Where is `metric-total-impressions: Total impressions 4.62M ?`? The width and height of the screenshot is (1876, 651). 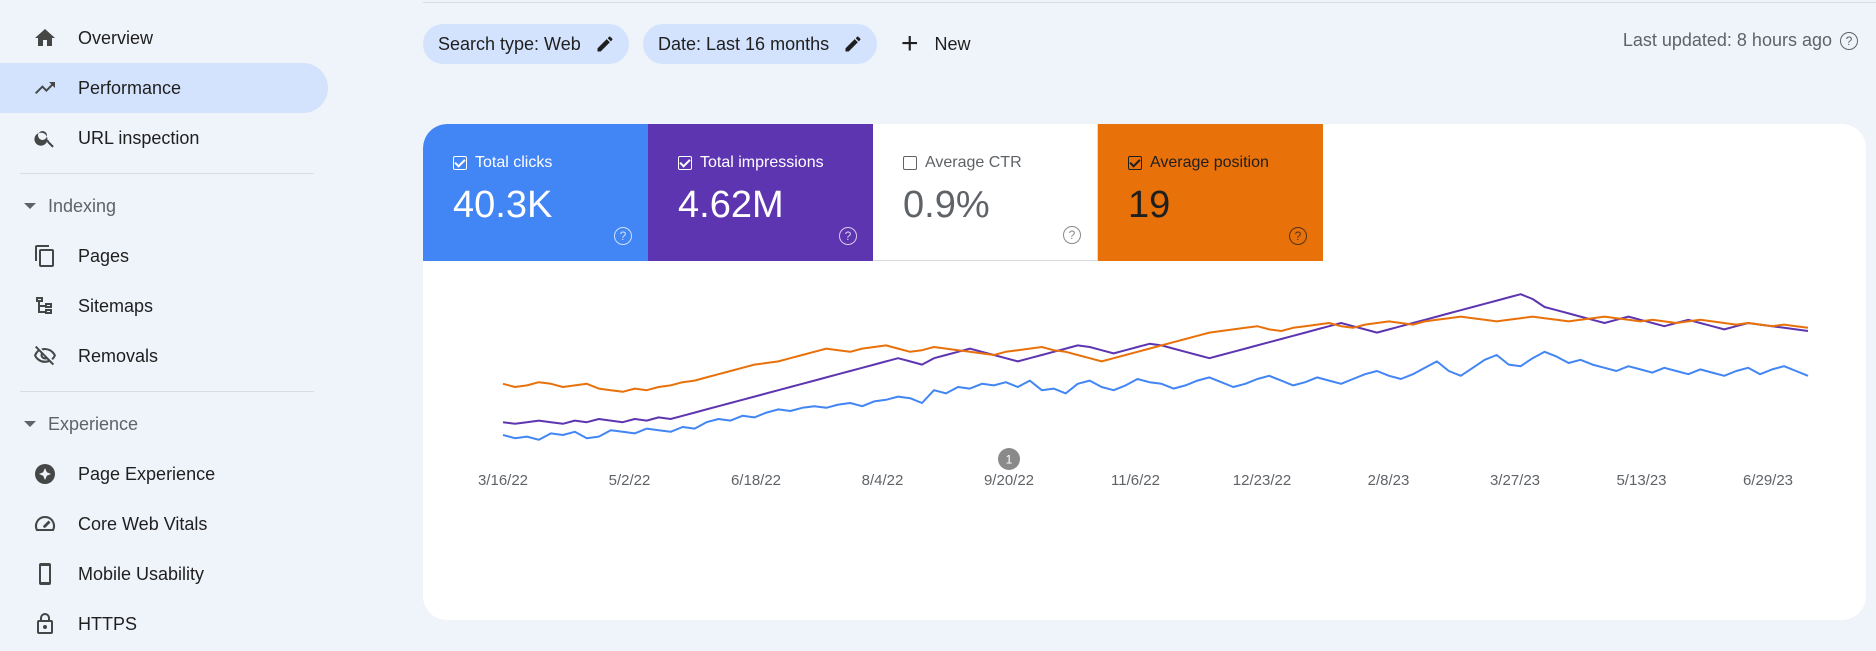
metric-total-impressions: Total impressions 4.62M ? is located at coordinates (760, 192).